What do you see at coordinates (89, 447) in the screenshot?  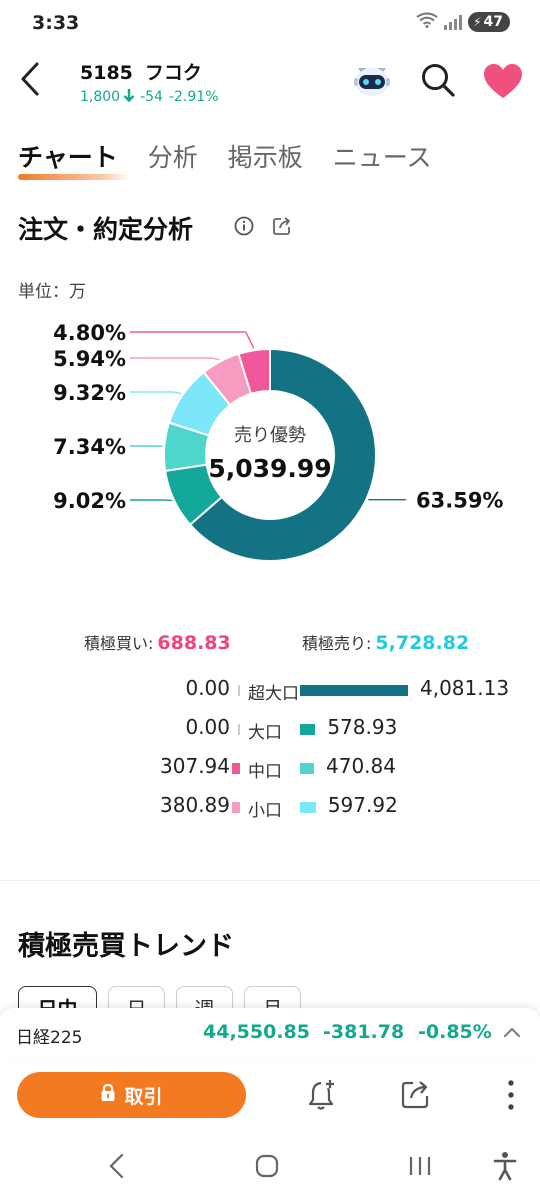 I see `slice-percent-label: 7.34%` at bounding box center [89, 447].